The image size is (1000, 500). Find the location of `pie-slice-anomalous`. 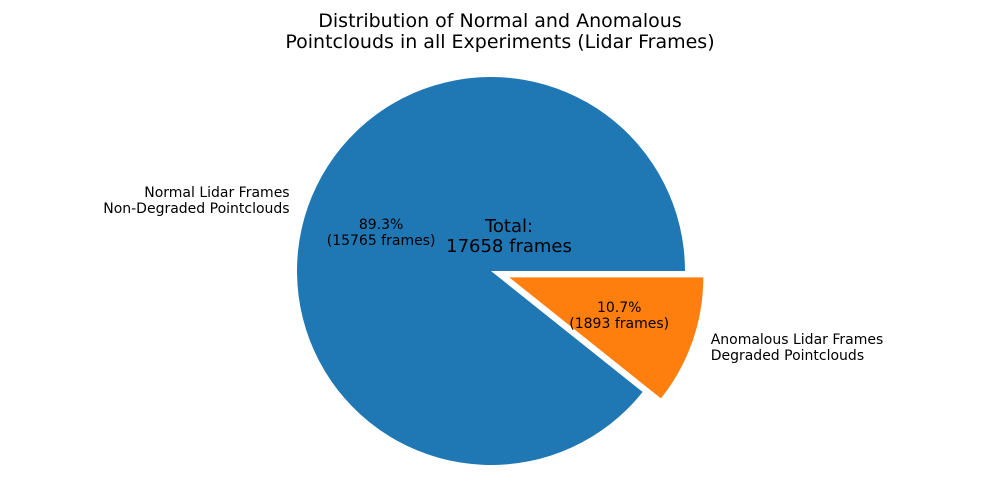

pie-slice-anomalous is located at coordinates (606, 338).